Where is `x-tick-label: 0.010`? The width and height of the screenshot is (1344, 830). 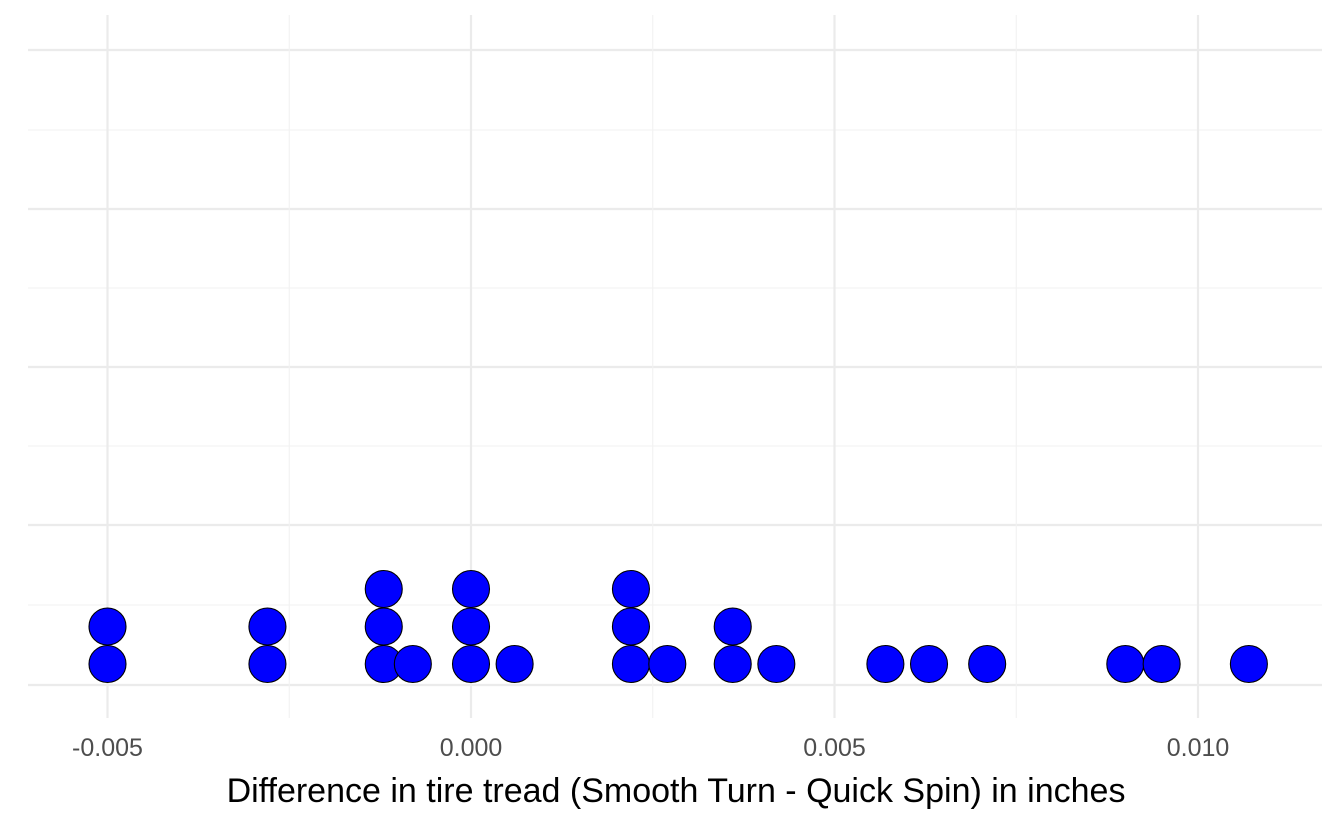 x-tick-label: 0.010 is located at coordinates (1198, 748).